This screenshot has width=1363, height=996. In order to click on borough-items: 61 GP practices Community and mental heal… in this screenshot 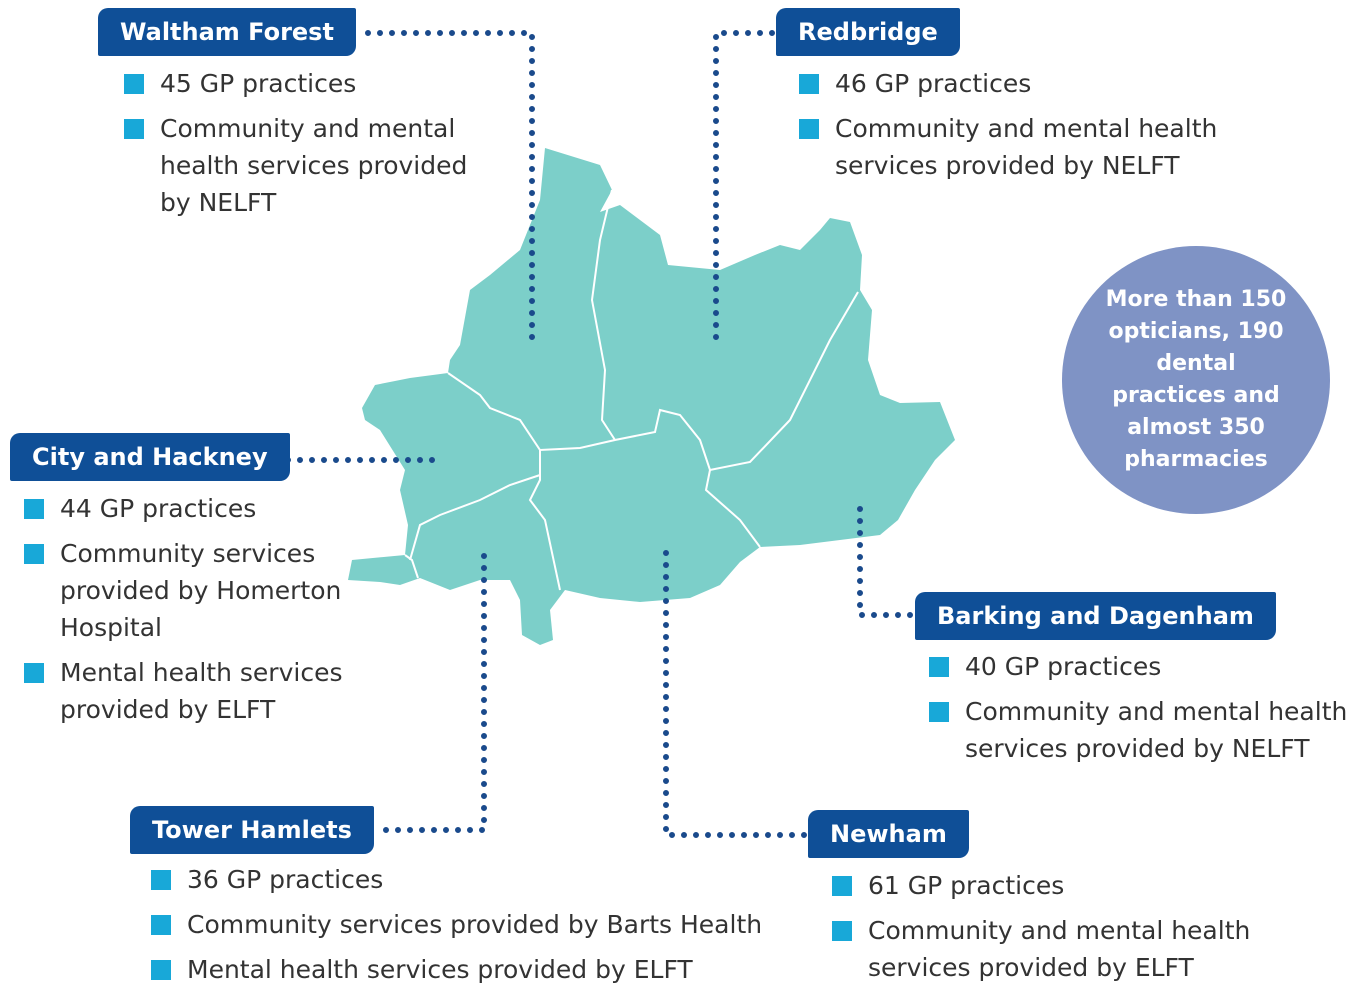, I will do `click(1050, 930)`.